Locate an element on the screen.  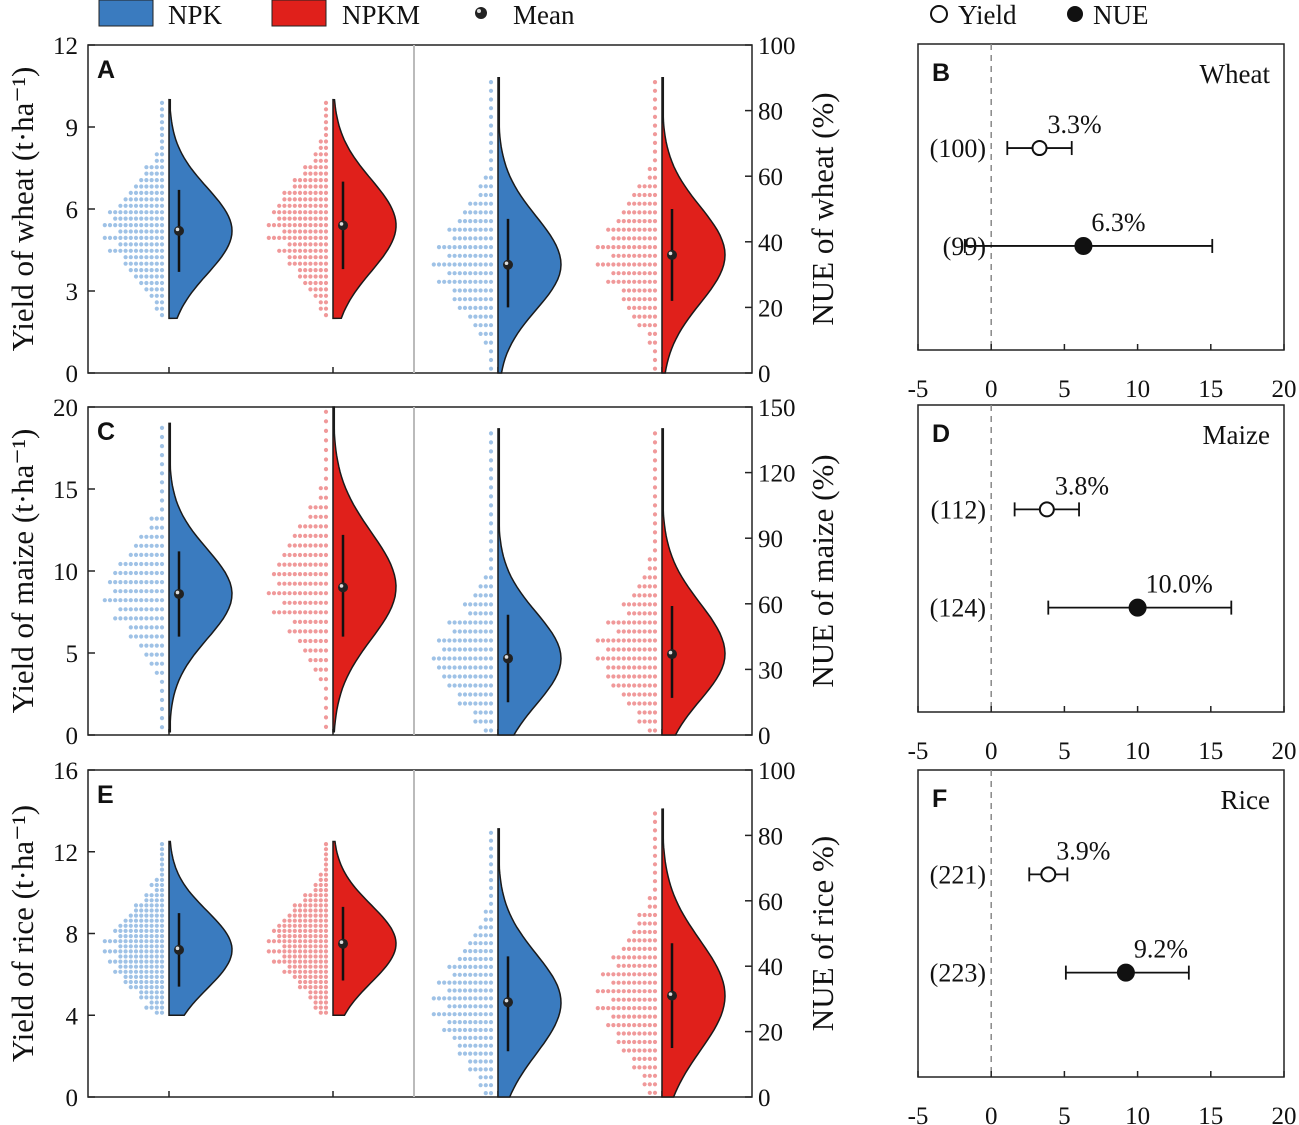
violin-density-npkm is located at coordinates (364, 209).